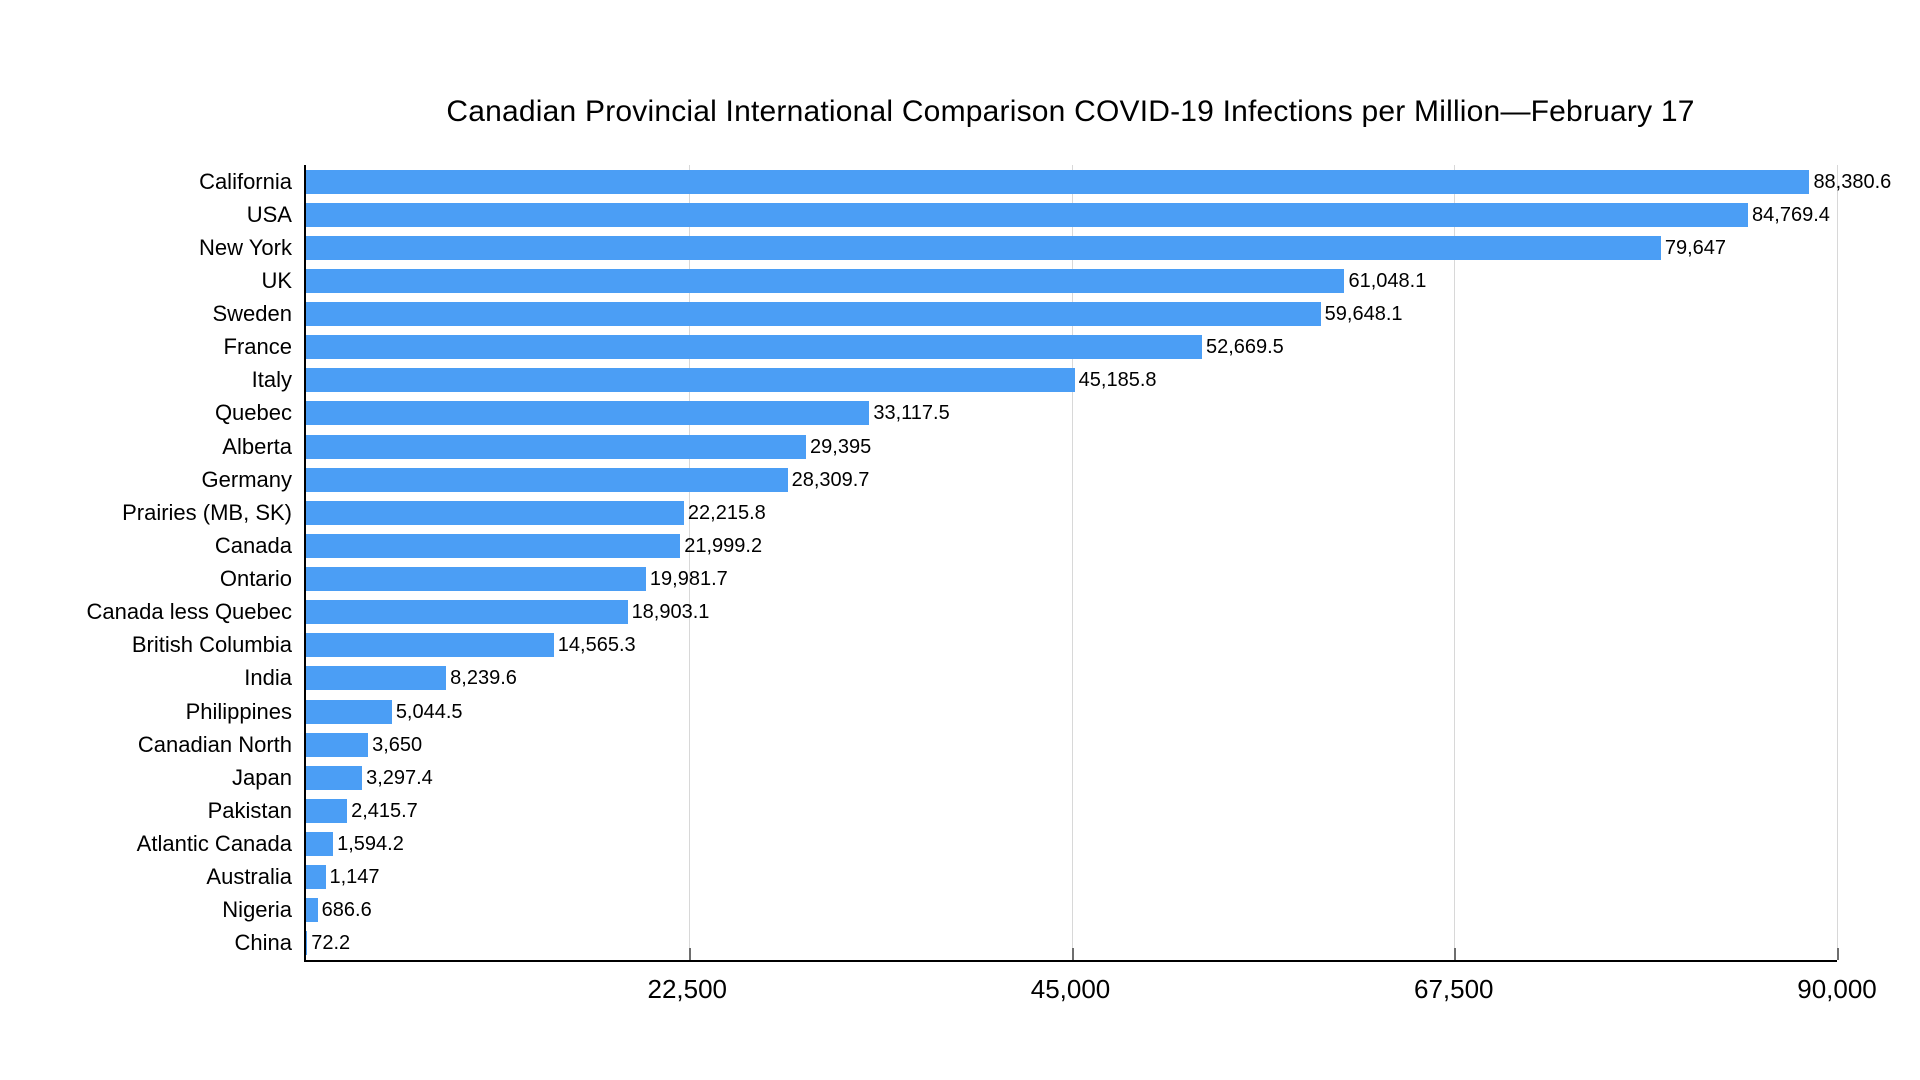 Image resolution: width=1920 pixels, height=1080 pixels. Describe the element at coordinates (1040, 678) in the screenshot. I see `bar-row: India 8,239.6` at that location.